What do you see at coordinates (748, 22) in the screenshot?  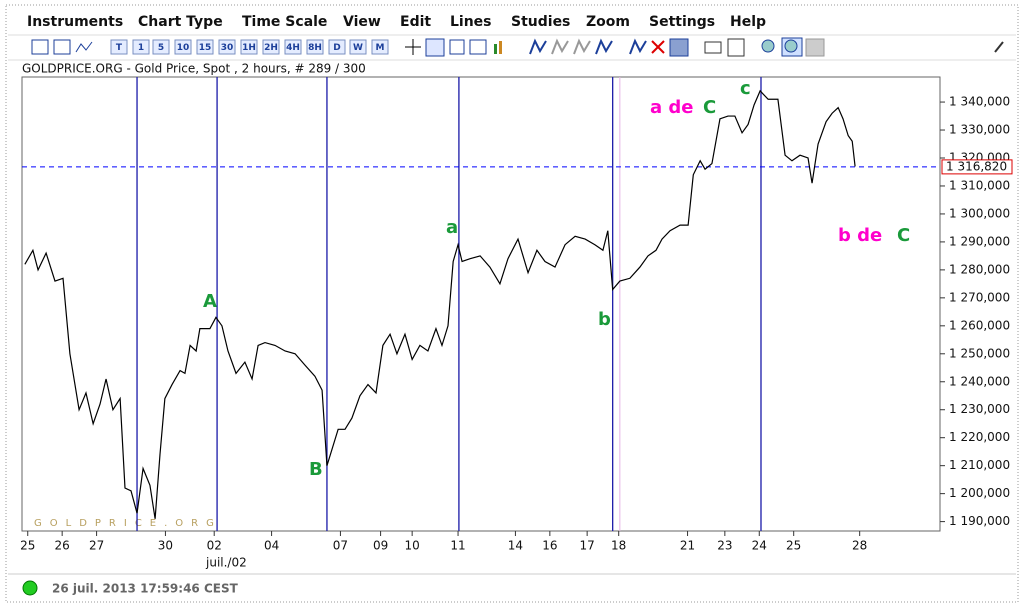 I see `menu-item: Help` at bounding box center [748, 22].